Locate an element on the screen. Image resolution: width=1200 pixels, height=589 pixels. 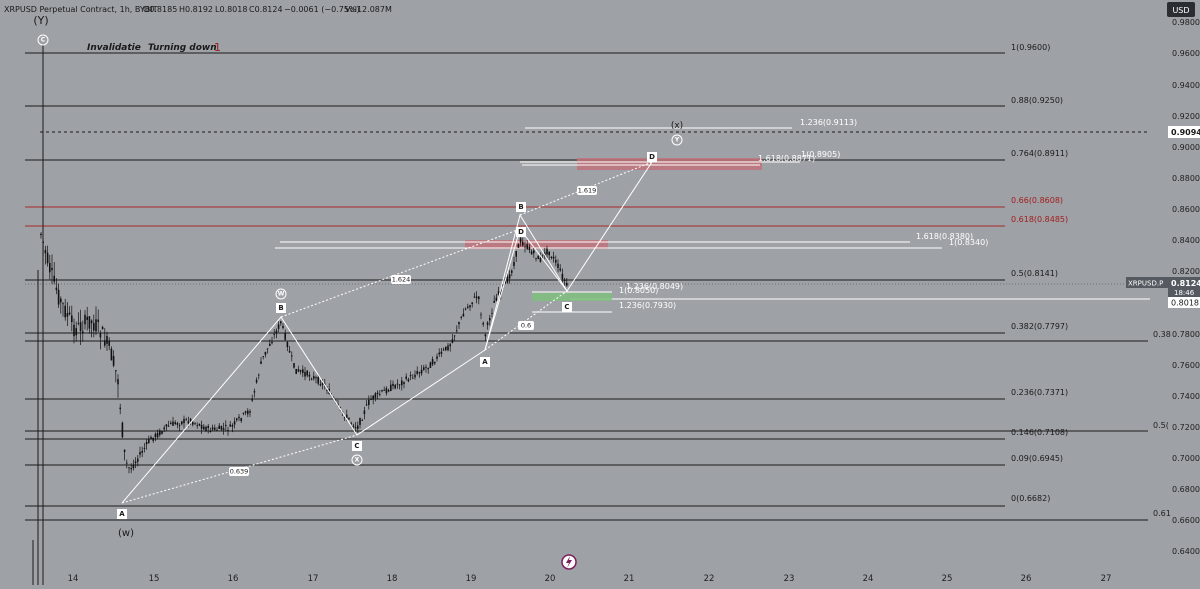
ratio-label-1619: 1.619 is located at coordinates (587, 191).